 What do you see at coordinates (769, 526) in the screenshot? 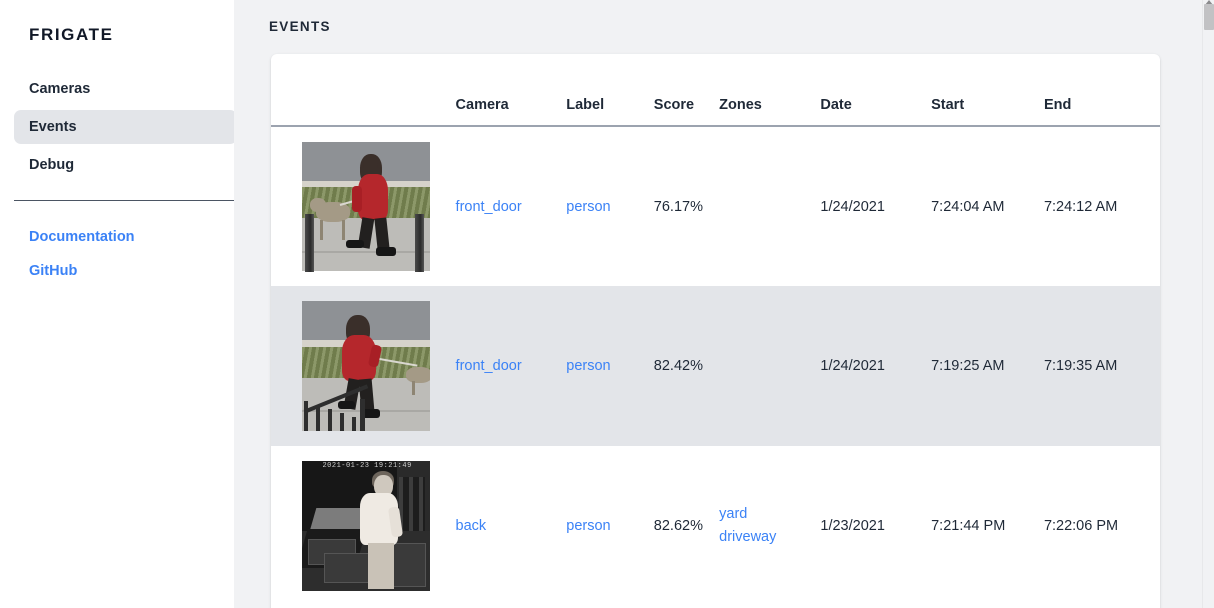
I see `event-zones-cell: yard driveway` at bounding box center [769, 526].